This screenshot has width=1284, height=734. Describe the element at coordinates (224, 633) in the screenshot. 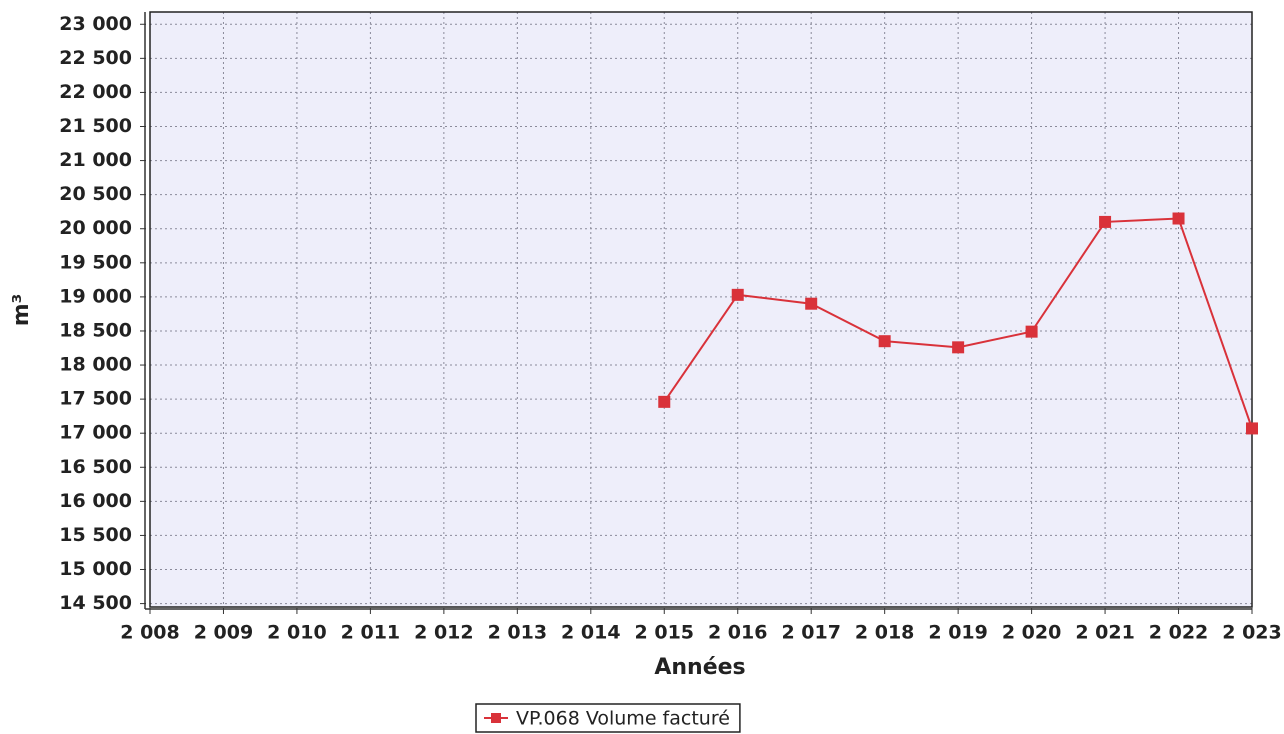

I see `x-tick-label: 2 009` at that location.